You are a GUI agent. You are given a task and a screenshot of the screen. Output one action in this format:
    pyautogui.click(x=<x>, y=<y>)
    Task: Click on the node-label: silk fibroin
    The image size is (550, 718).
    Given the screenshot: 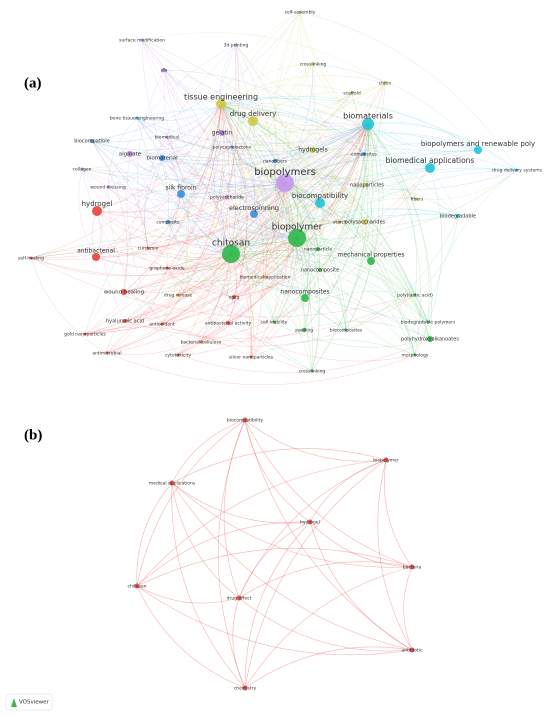 What is the action you would take?
    pyautogui.click(x=181, y=188)
    